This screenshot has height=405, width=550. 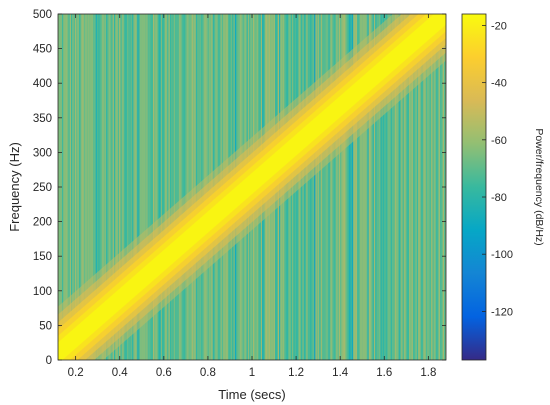 I want to click on colorbar-tick-label: -120, so click(x=502, y=312).